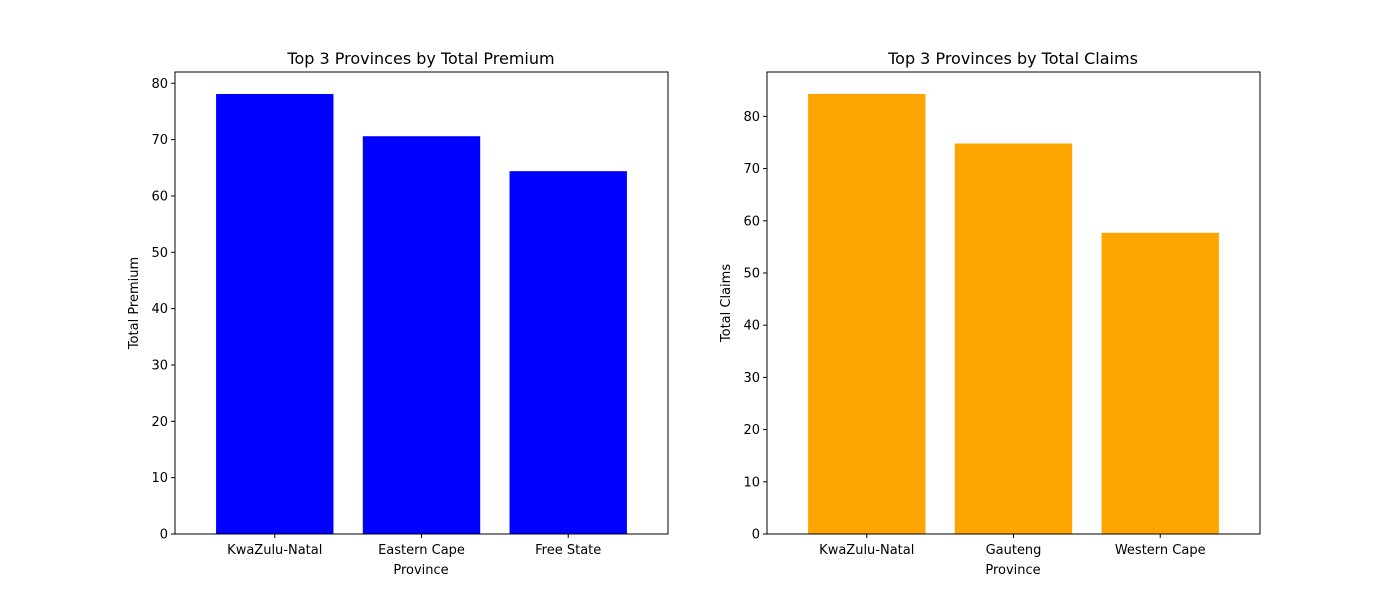  I want to click on y-axis-label: Total Premium, so click(134, 303).